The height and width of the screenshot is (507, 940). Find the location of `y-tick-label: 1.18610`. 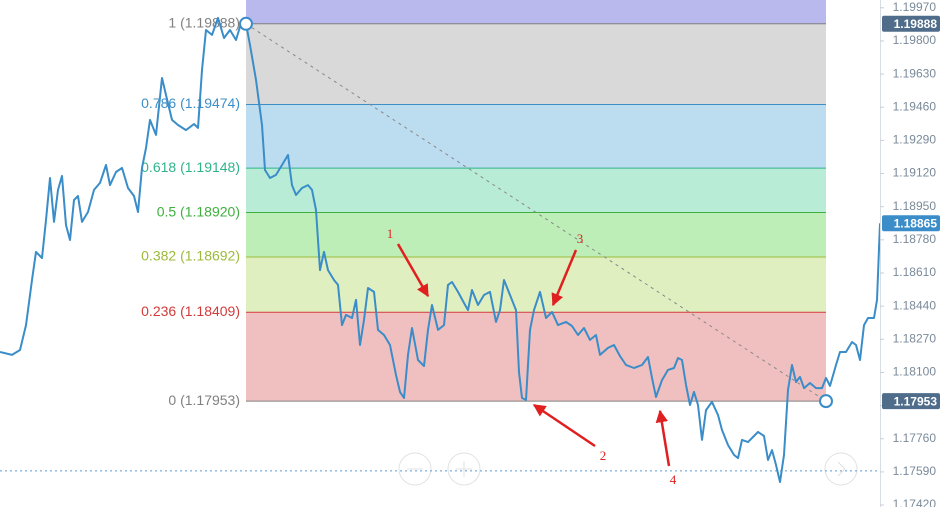

y-tick-label: 1.18610 is located at coordinates (915, 272).